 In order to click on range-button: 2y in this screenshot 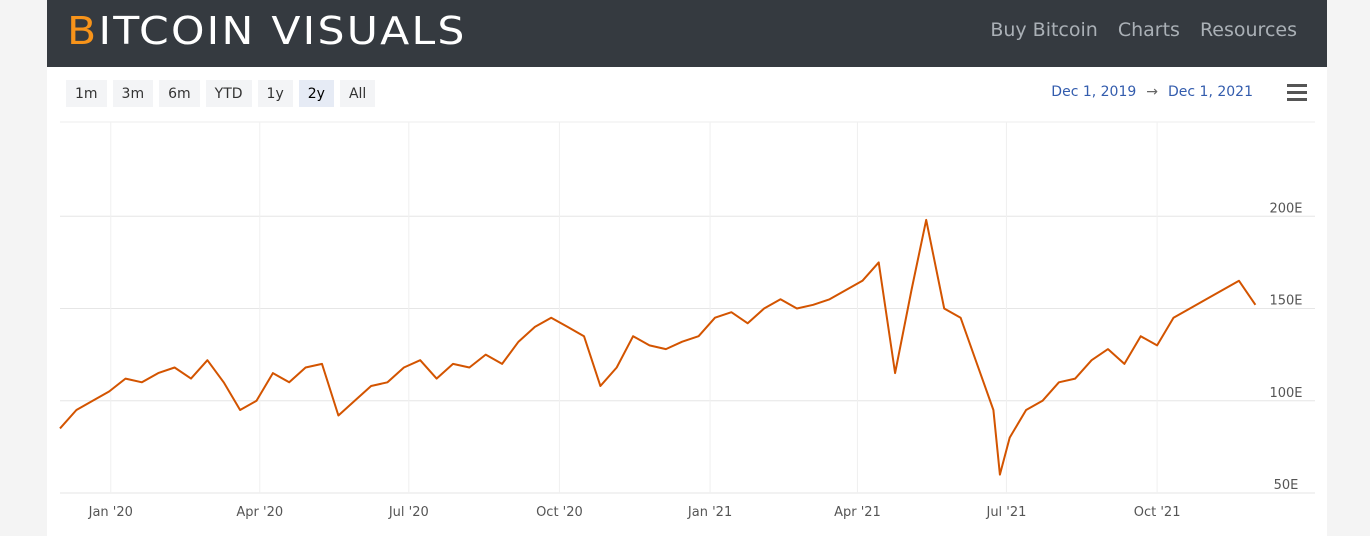, I will do `click(316, 93)`.